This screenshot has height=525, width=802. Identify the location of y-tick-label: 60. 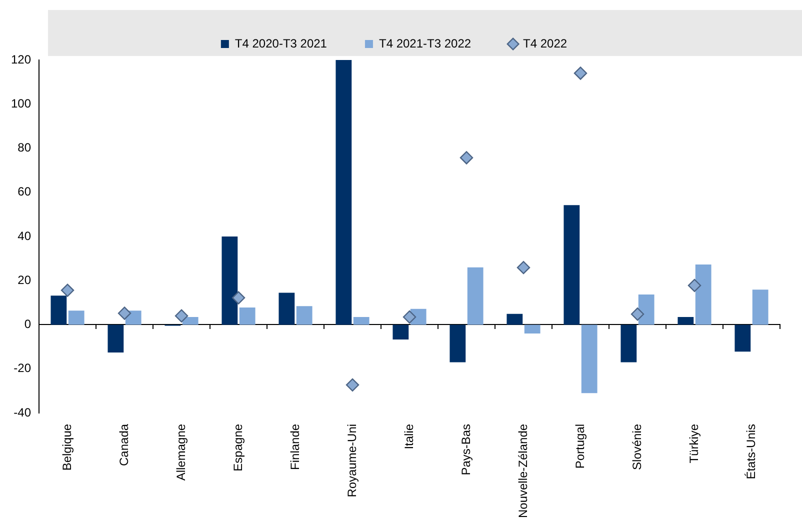
(25, 191).